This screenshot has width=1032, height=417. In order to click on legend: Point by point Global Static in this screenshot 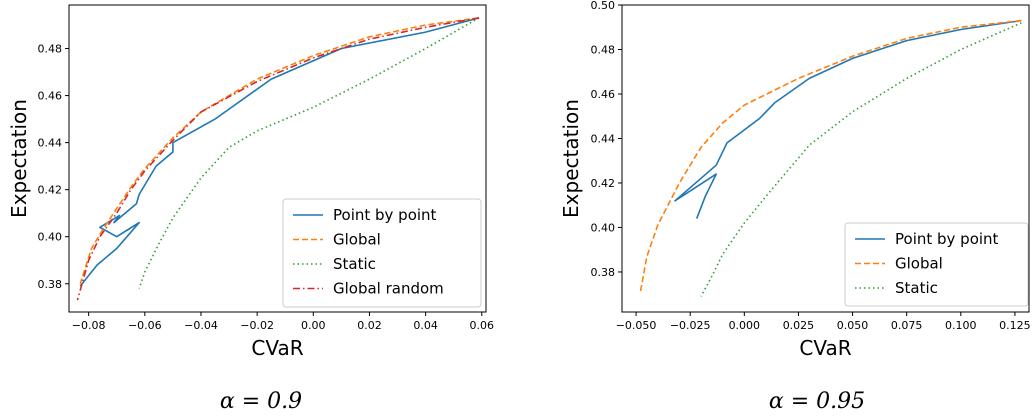, I will do `click(936, 264)`.